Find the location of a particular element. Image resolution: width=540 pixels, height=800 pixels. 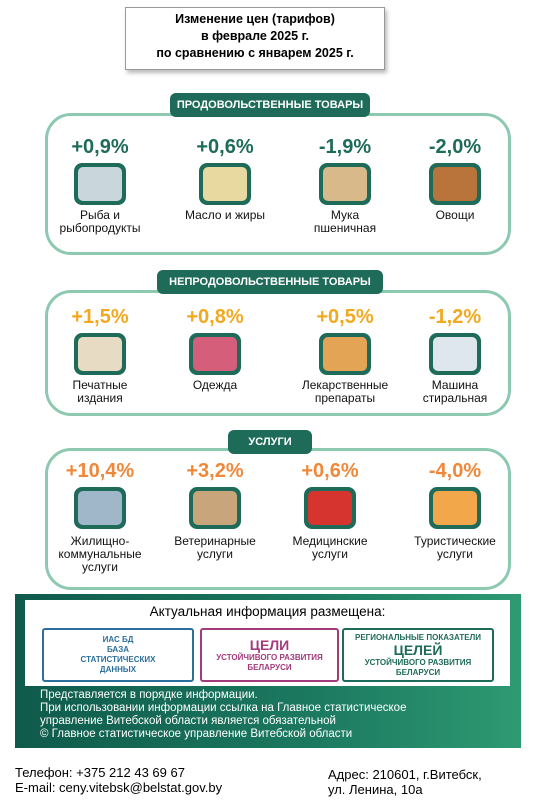

section-heading: УСЛУГИ is located at coordinates (270, 442).